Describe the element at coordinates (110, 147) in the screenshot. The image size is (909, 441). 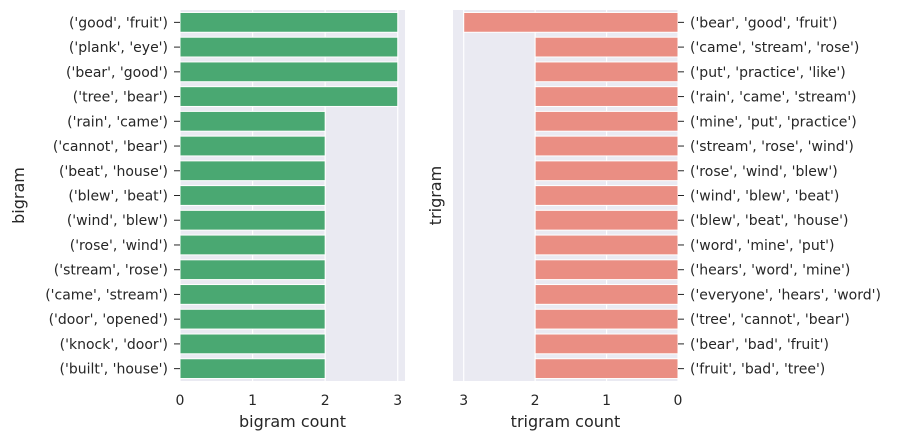
I see `bigram-category-label: ('cannot', 'bear')` at that location.